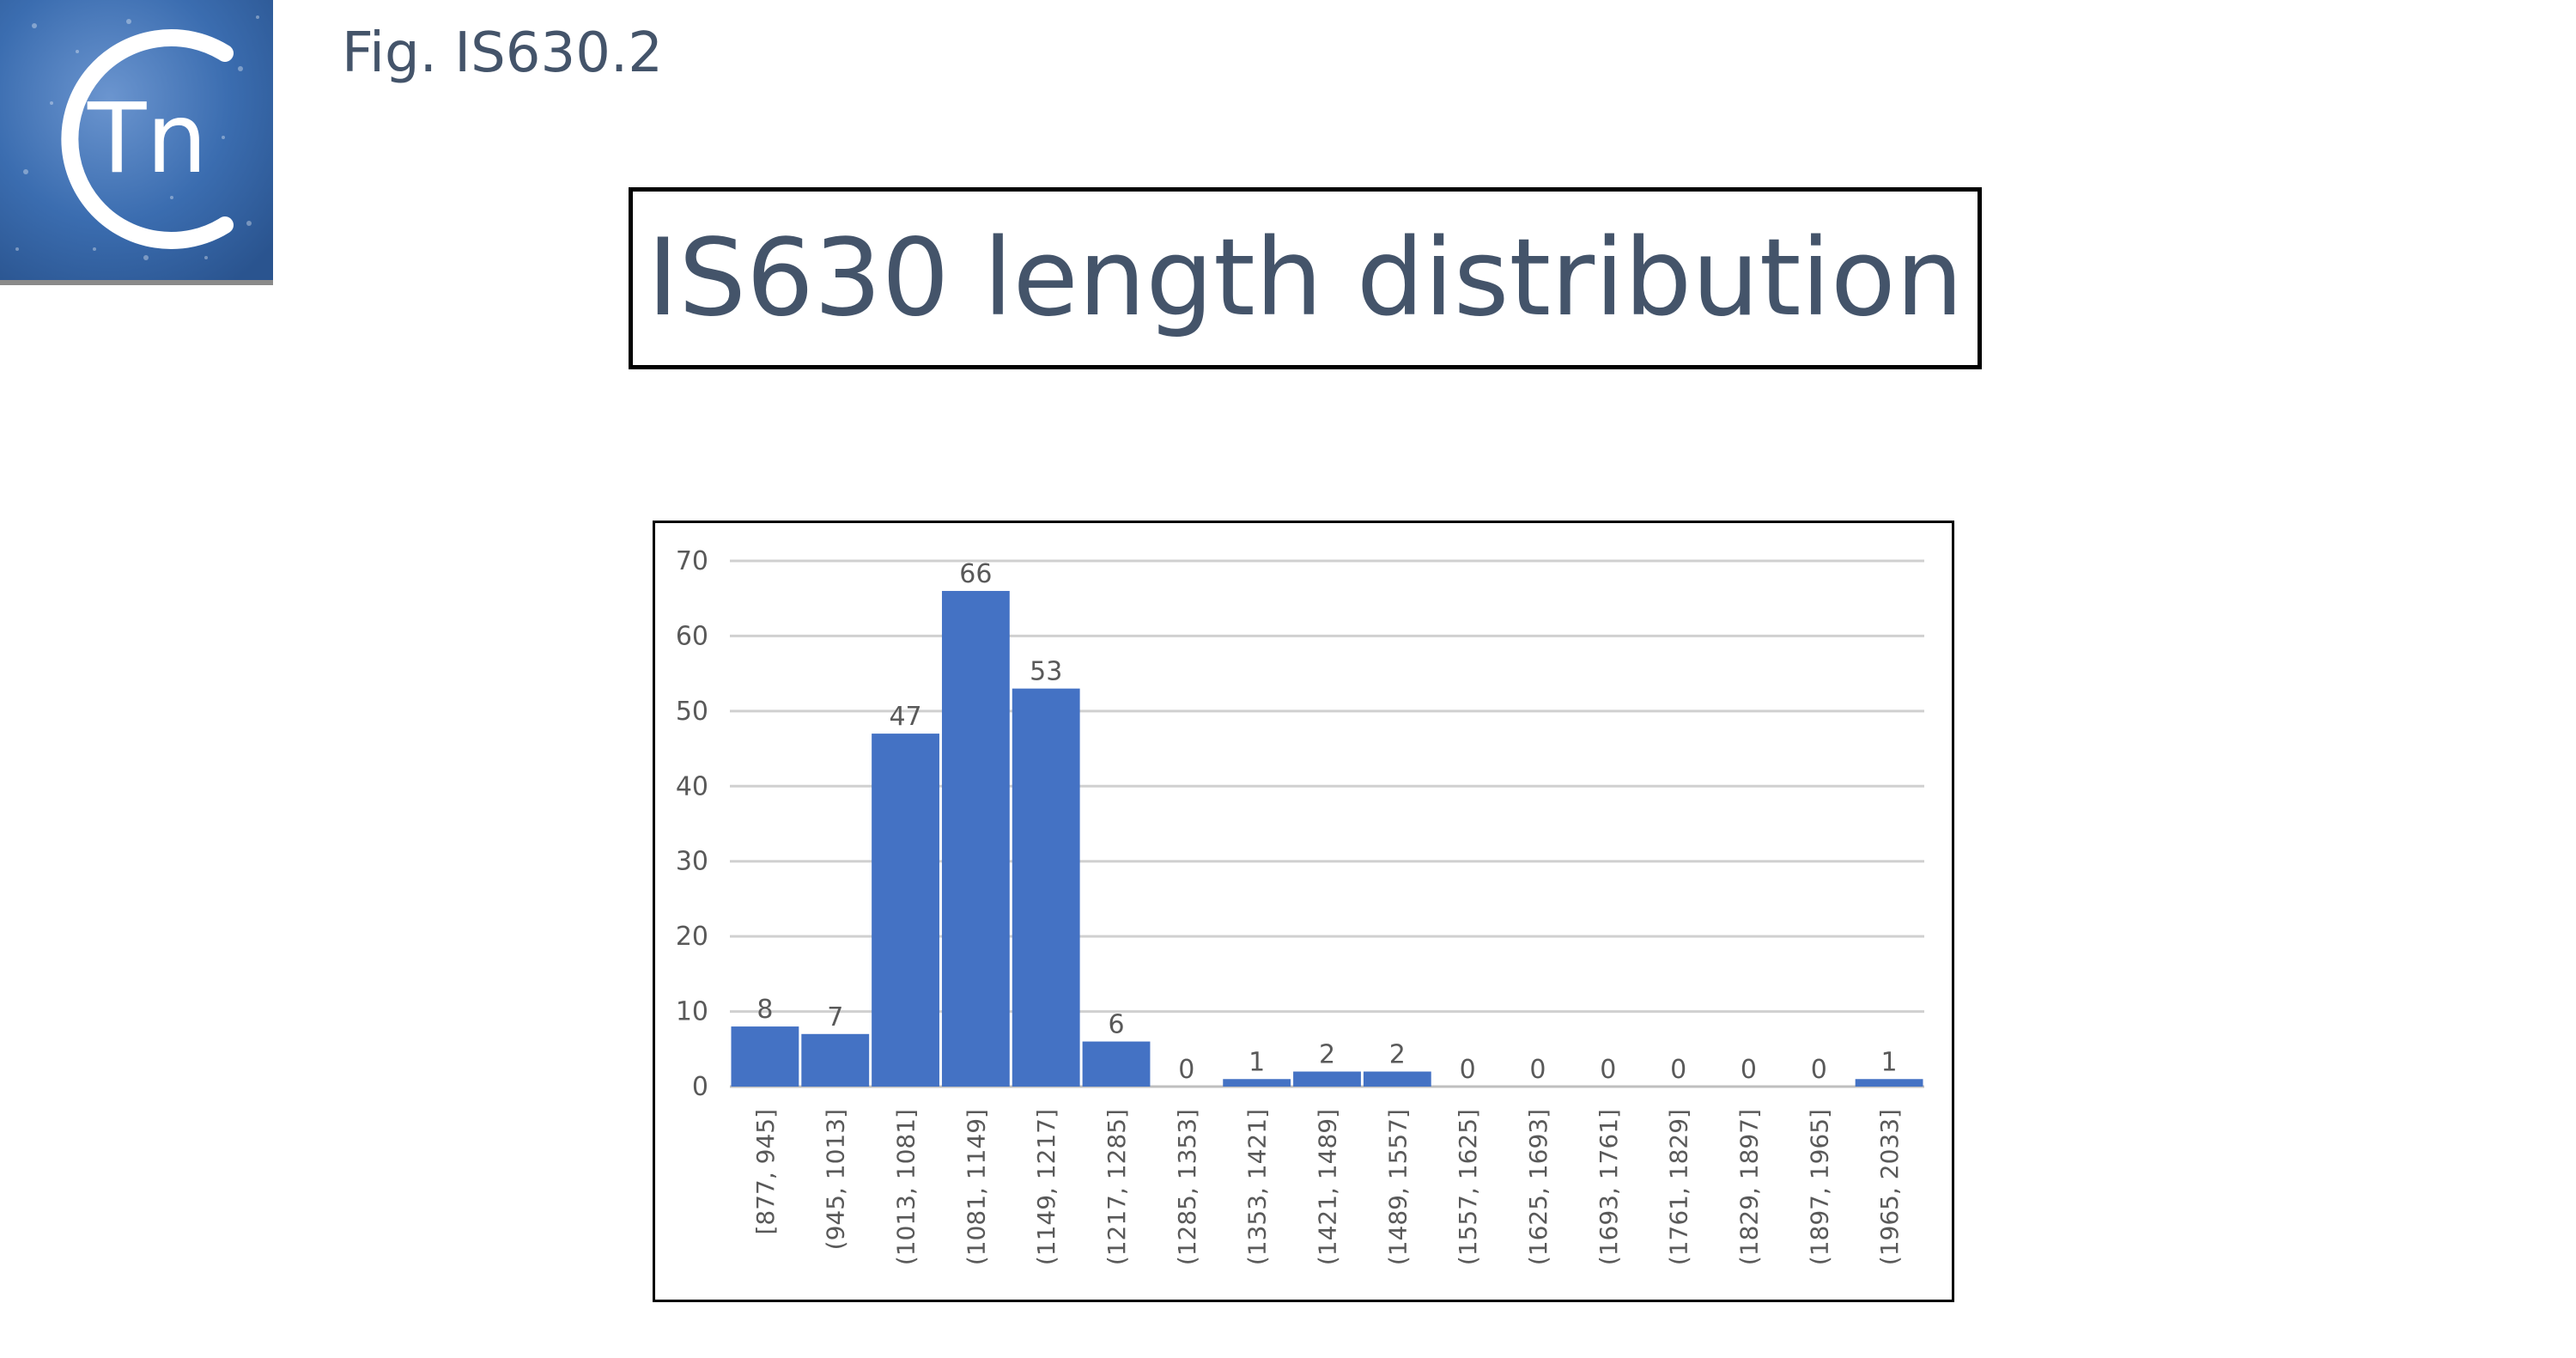  Describe the element at coordinates (906, 1187) in the screenshot. I see `category-label: (1013, 1081]` at that location.